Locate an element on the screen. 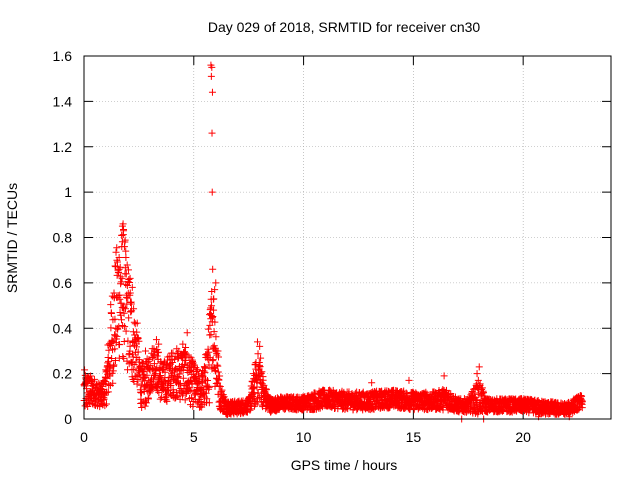 This screenshot has height=480, width=640. y-tick-label: 0 is located at coordinates (68, 419).